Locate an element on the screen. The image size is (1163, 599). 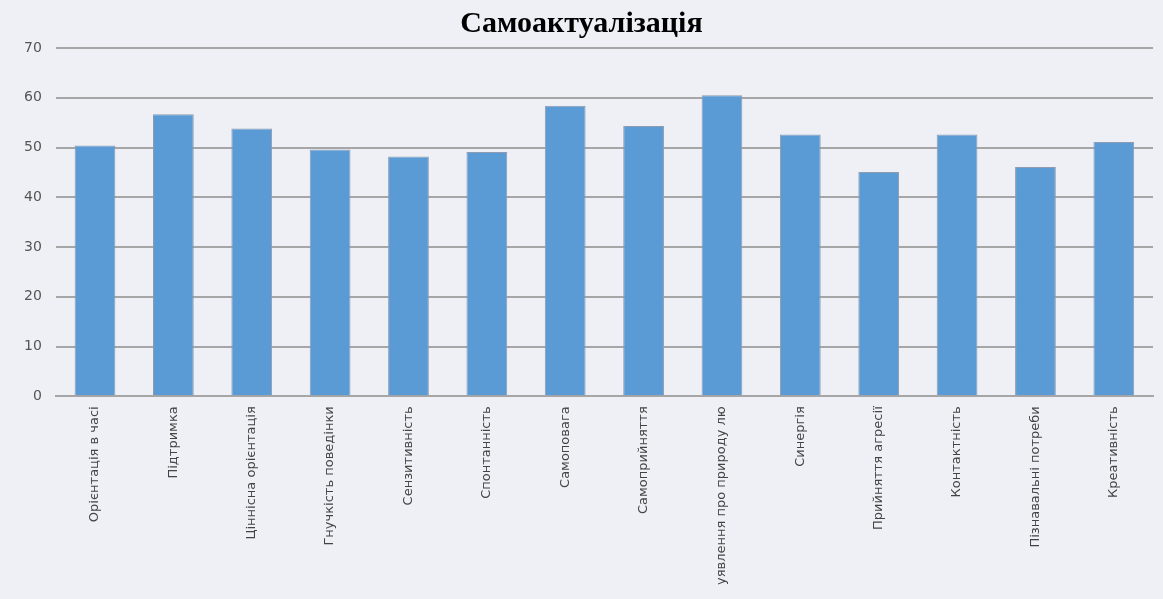
chart-title: Самоактуалізація is located at coordinates (581, 21).